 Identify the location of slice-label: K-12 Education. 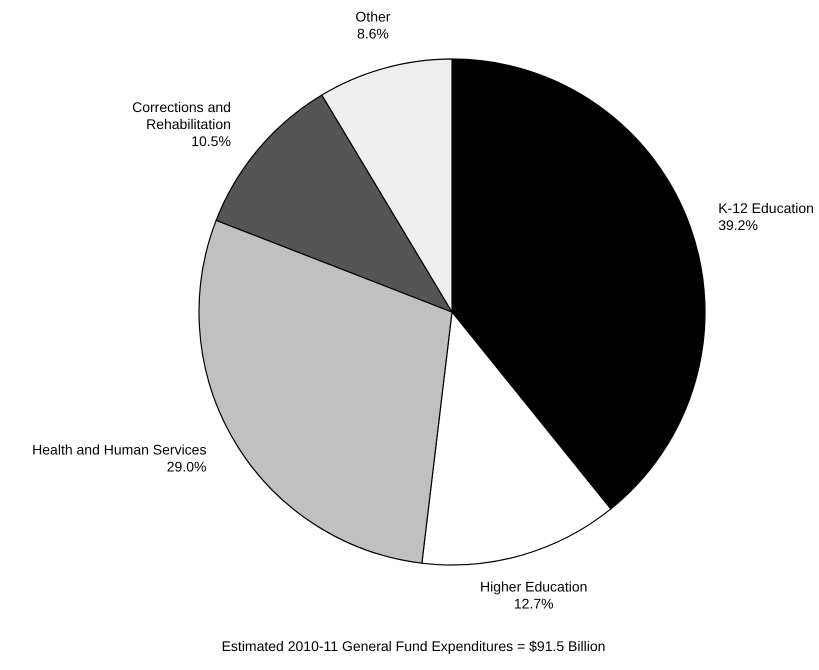
(766, 208).